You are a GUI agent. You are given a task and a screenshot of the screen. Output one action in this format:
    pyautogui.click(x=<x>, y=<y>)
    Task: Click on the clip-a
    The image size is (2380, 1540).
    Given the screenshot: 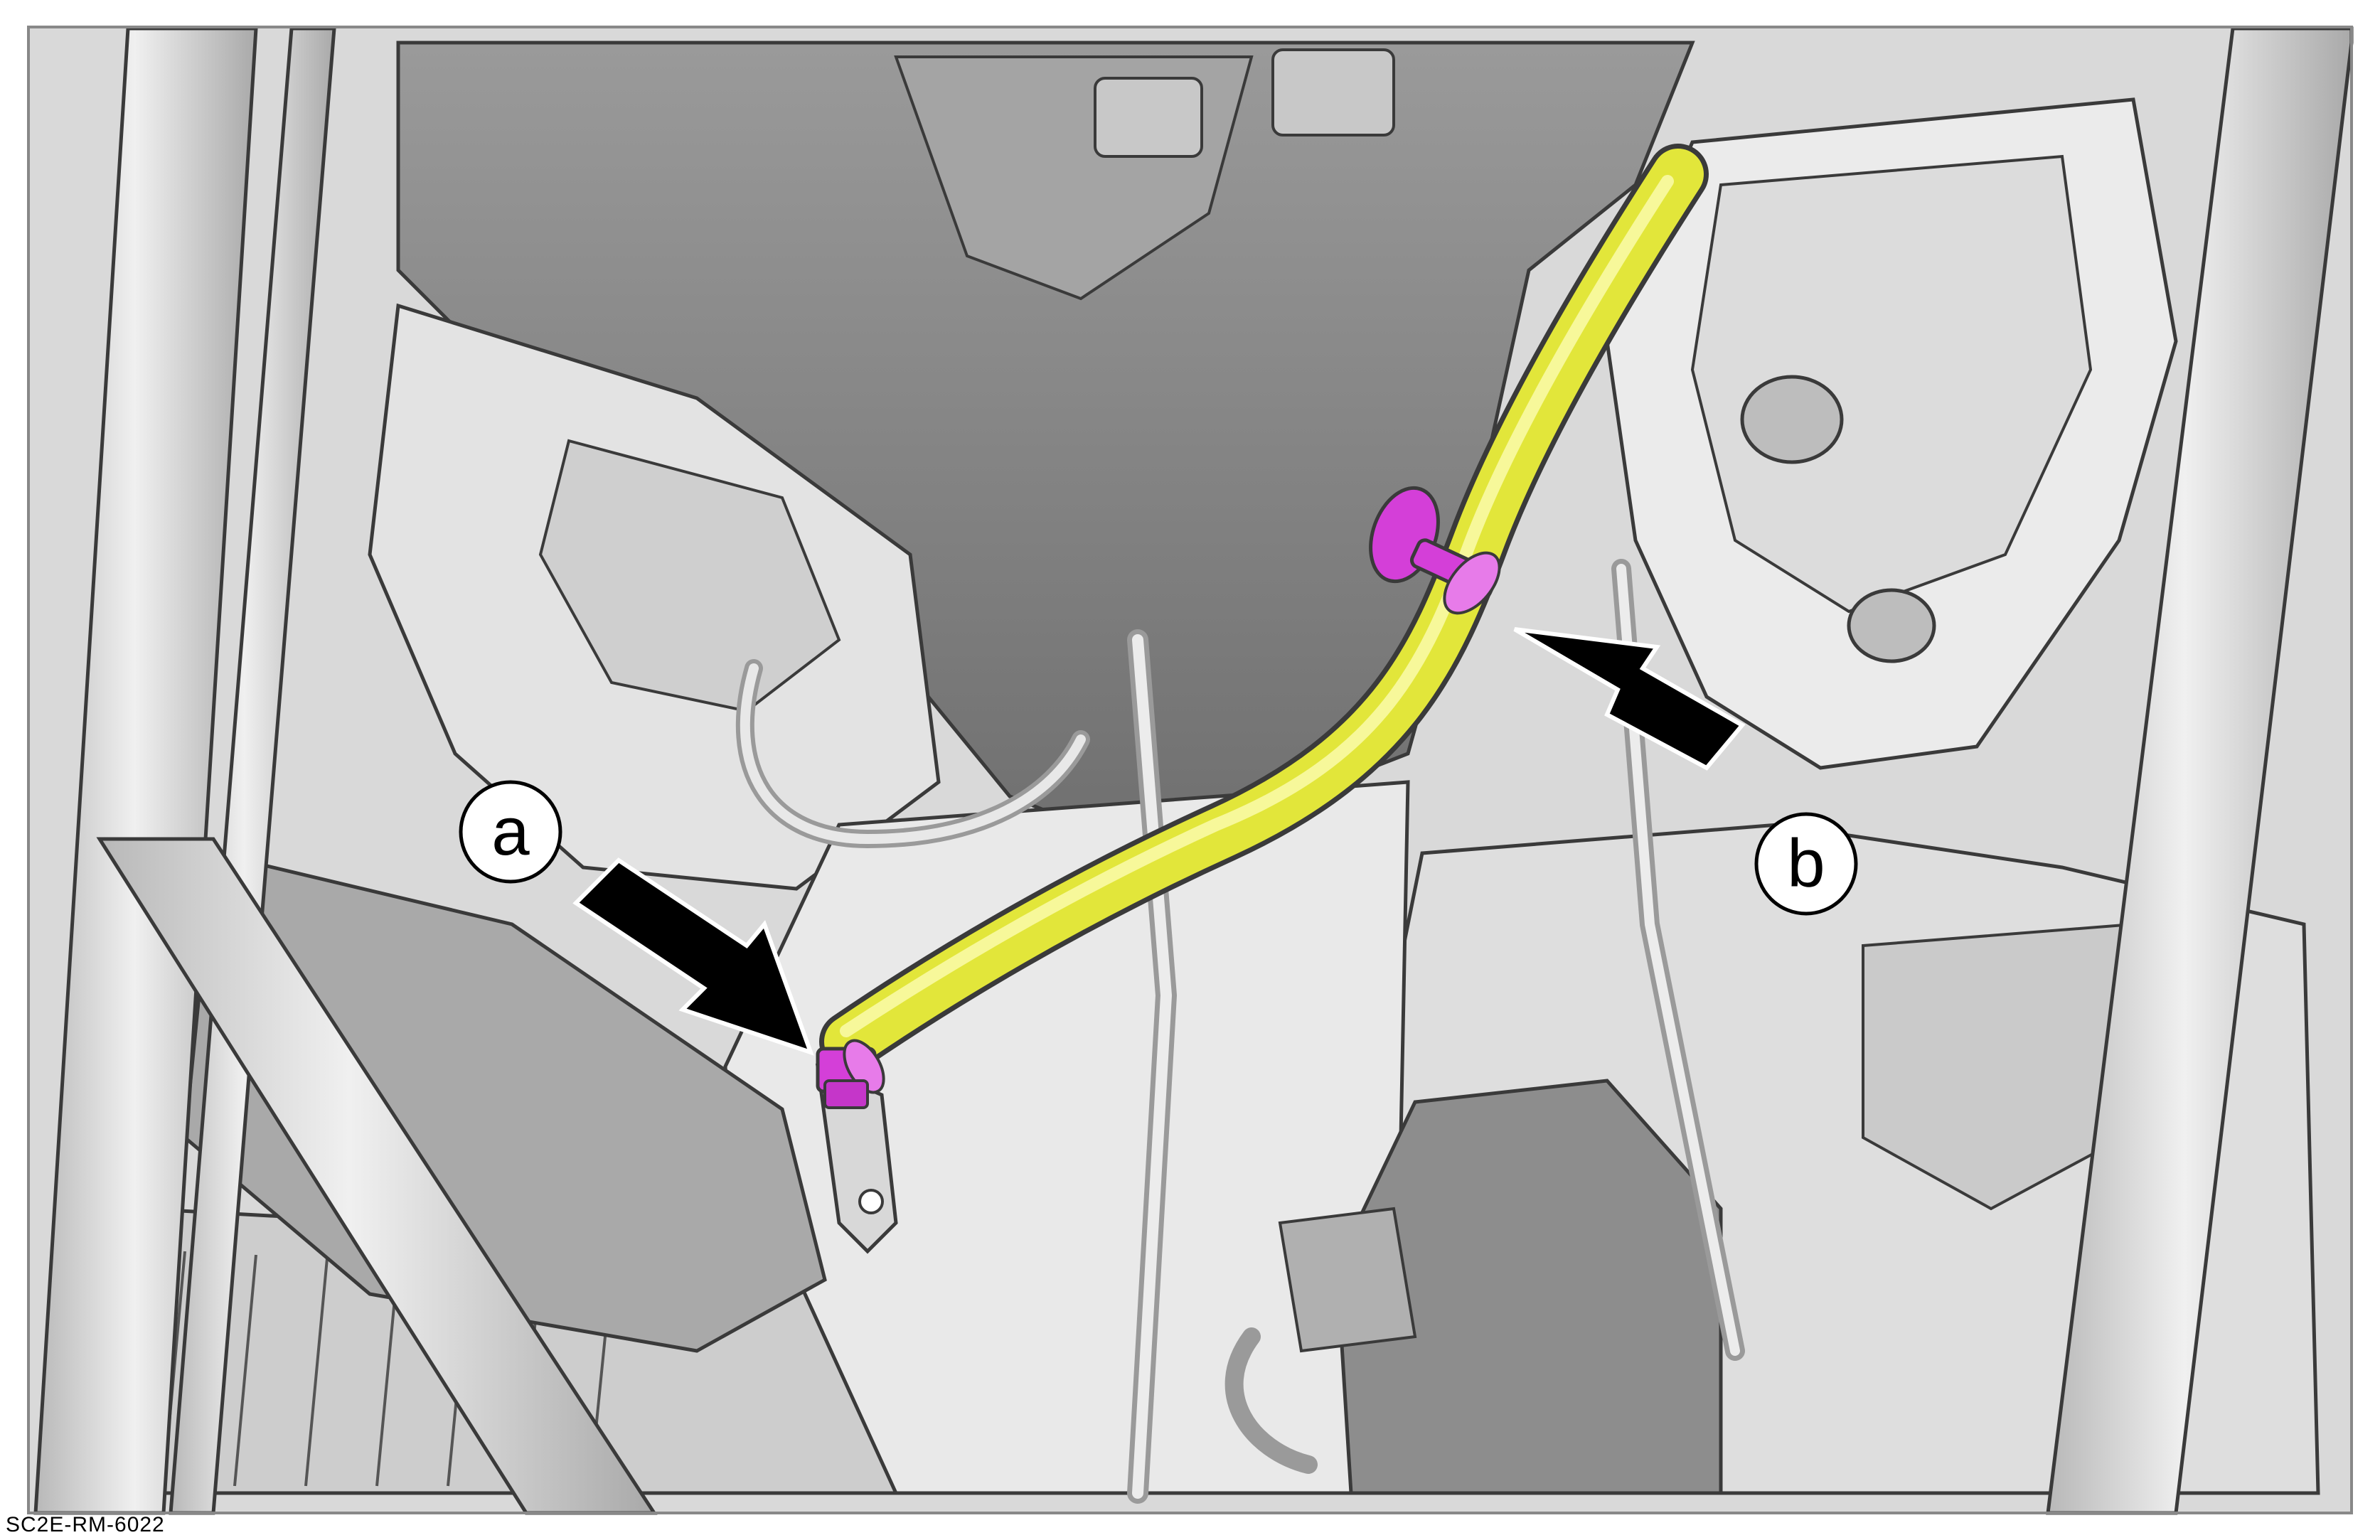 What is the action you would take?
    pyautogui.click(x=854, y=1071)
    